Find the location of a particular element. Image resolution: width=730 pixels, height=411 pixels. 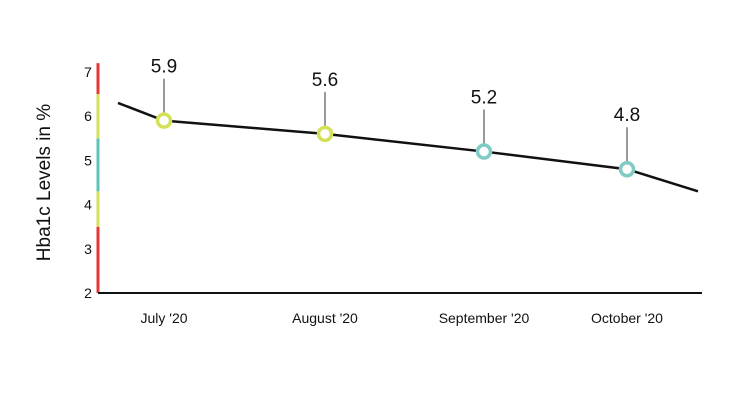

y-tick-label: 5 is located at coordinates (88, 160).